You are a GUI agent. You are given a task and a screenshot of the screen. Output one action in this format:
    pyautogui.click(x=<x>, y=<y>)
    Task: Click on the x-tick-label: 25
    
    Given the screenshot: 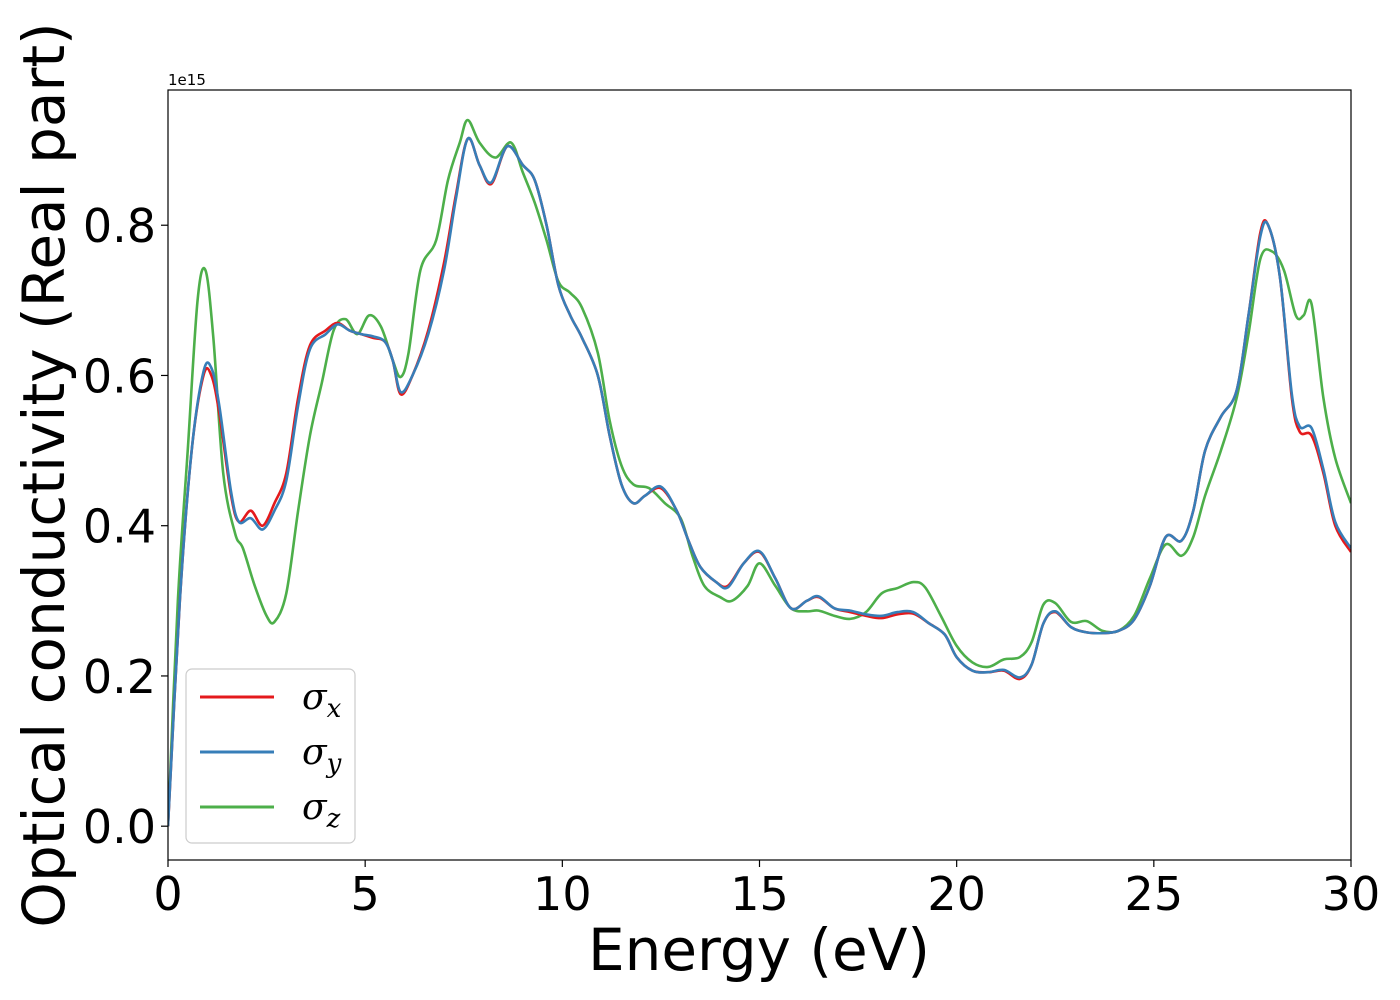 What is the action you would take?
    pyautogui.click(x=1154, y=894)
    